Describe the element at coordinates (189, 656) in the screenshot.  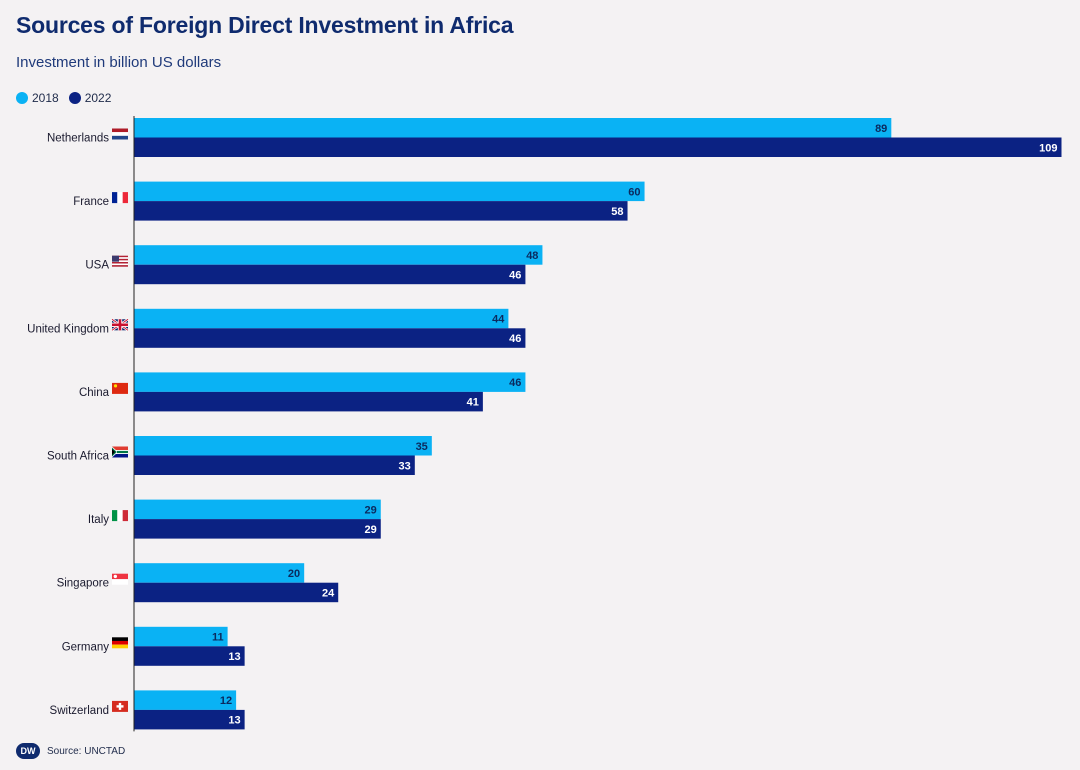
I see `bar-2022-germany` at that location.